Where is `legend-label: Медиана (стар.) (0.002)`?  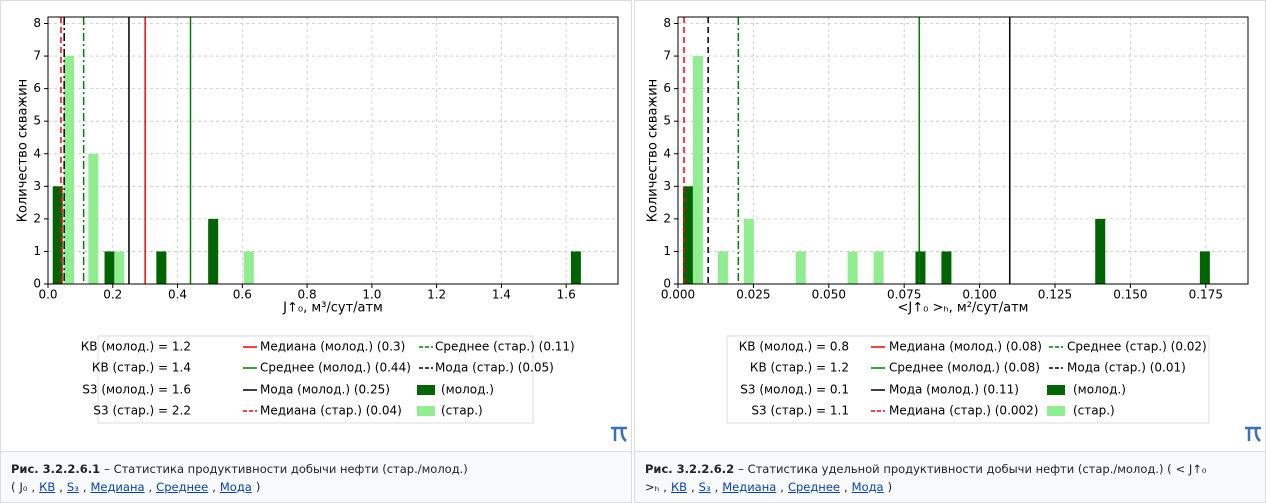 legend-label: Медиана (стар.) (0.002) is located at coordinates (963, 411).